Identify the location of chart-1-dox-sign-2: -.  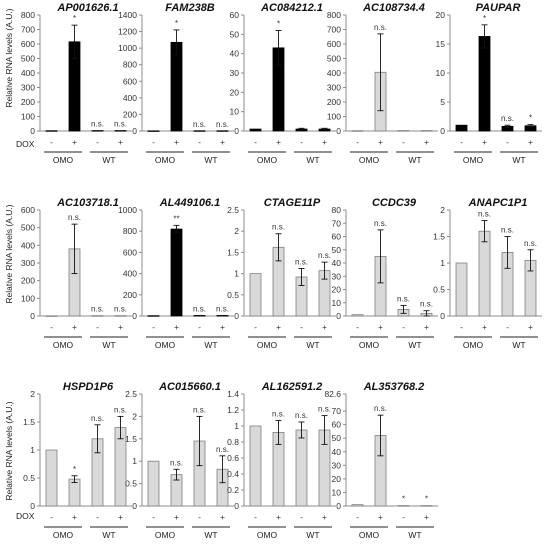
(199, 142).